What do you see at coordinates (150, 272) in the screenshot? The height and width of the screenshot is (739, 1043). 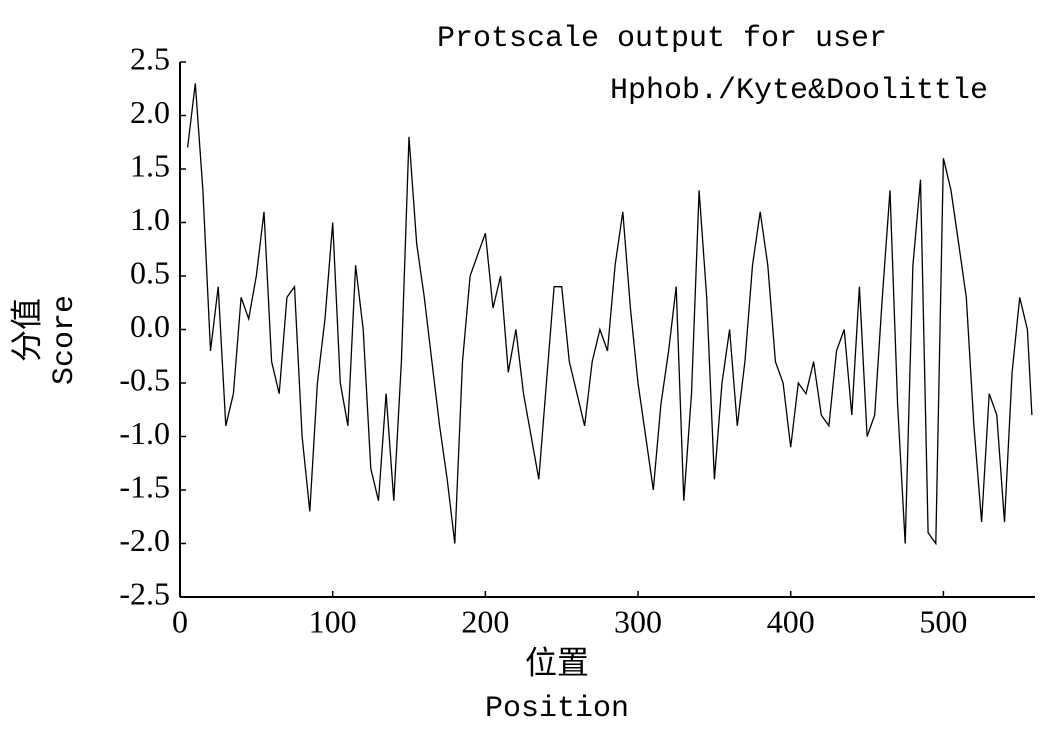 I see `y-tick-label: 0.5` at bounding box center [150, 272].